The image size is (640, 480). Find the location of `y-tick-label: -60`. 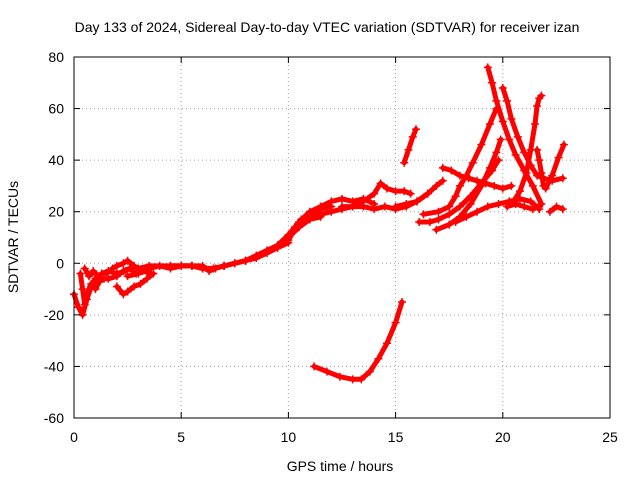

y-tick-label: -60 is located at coordinates (54, 418).